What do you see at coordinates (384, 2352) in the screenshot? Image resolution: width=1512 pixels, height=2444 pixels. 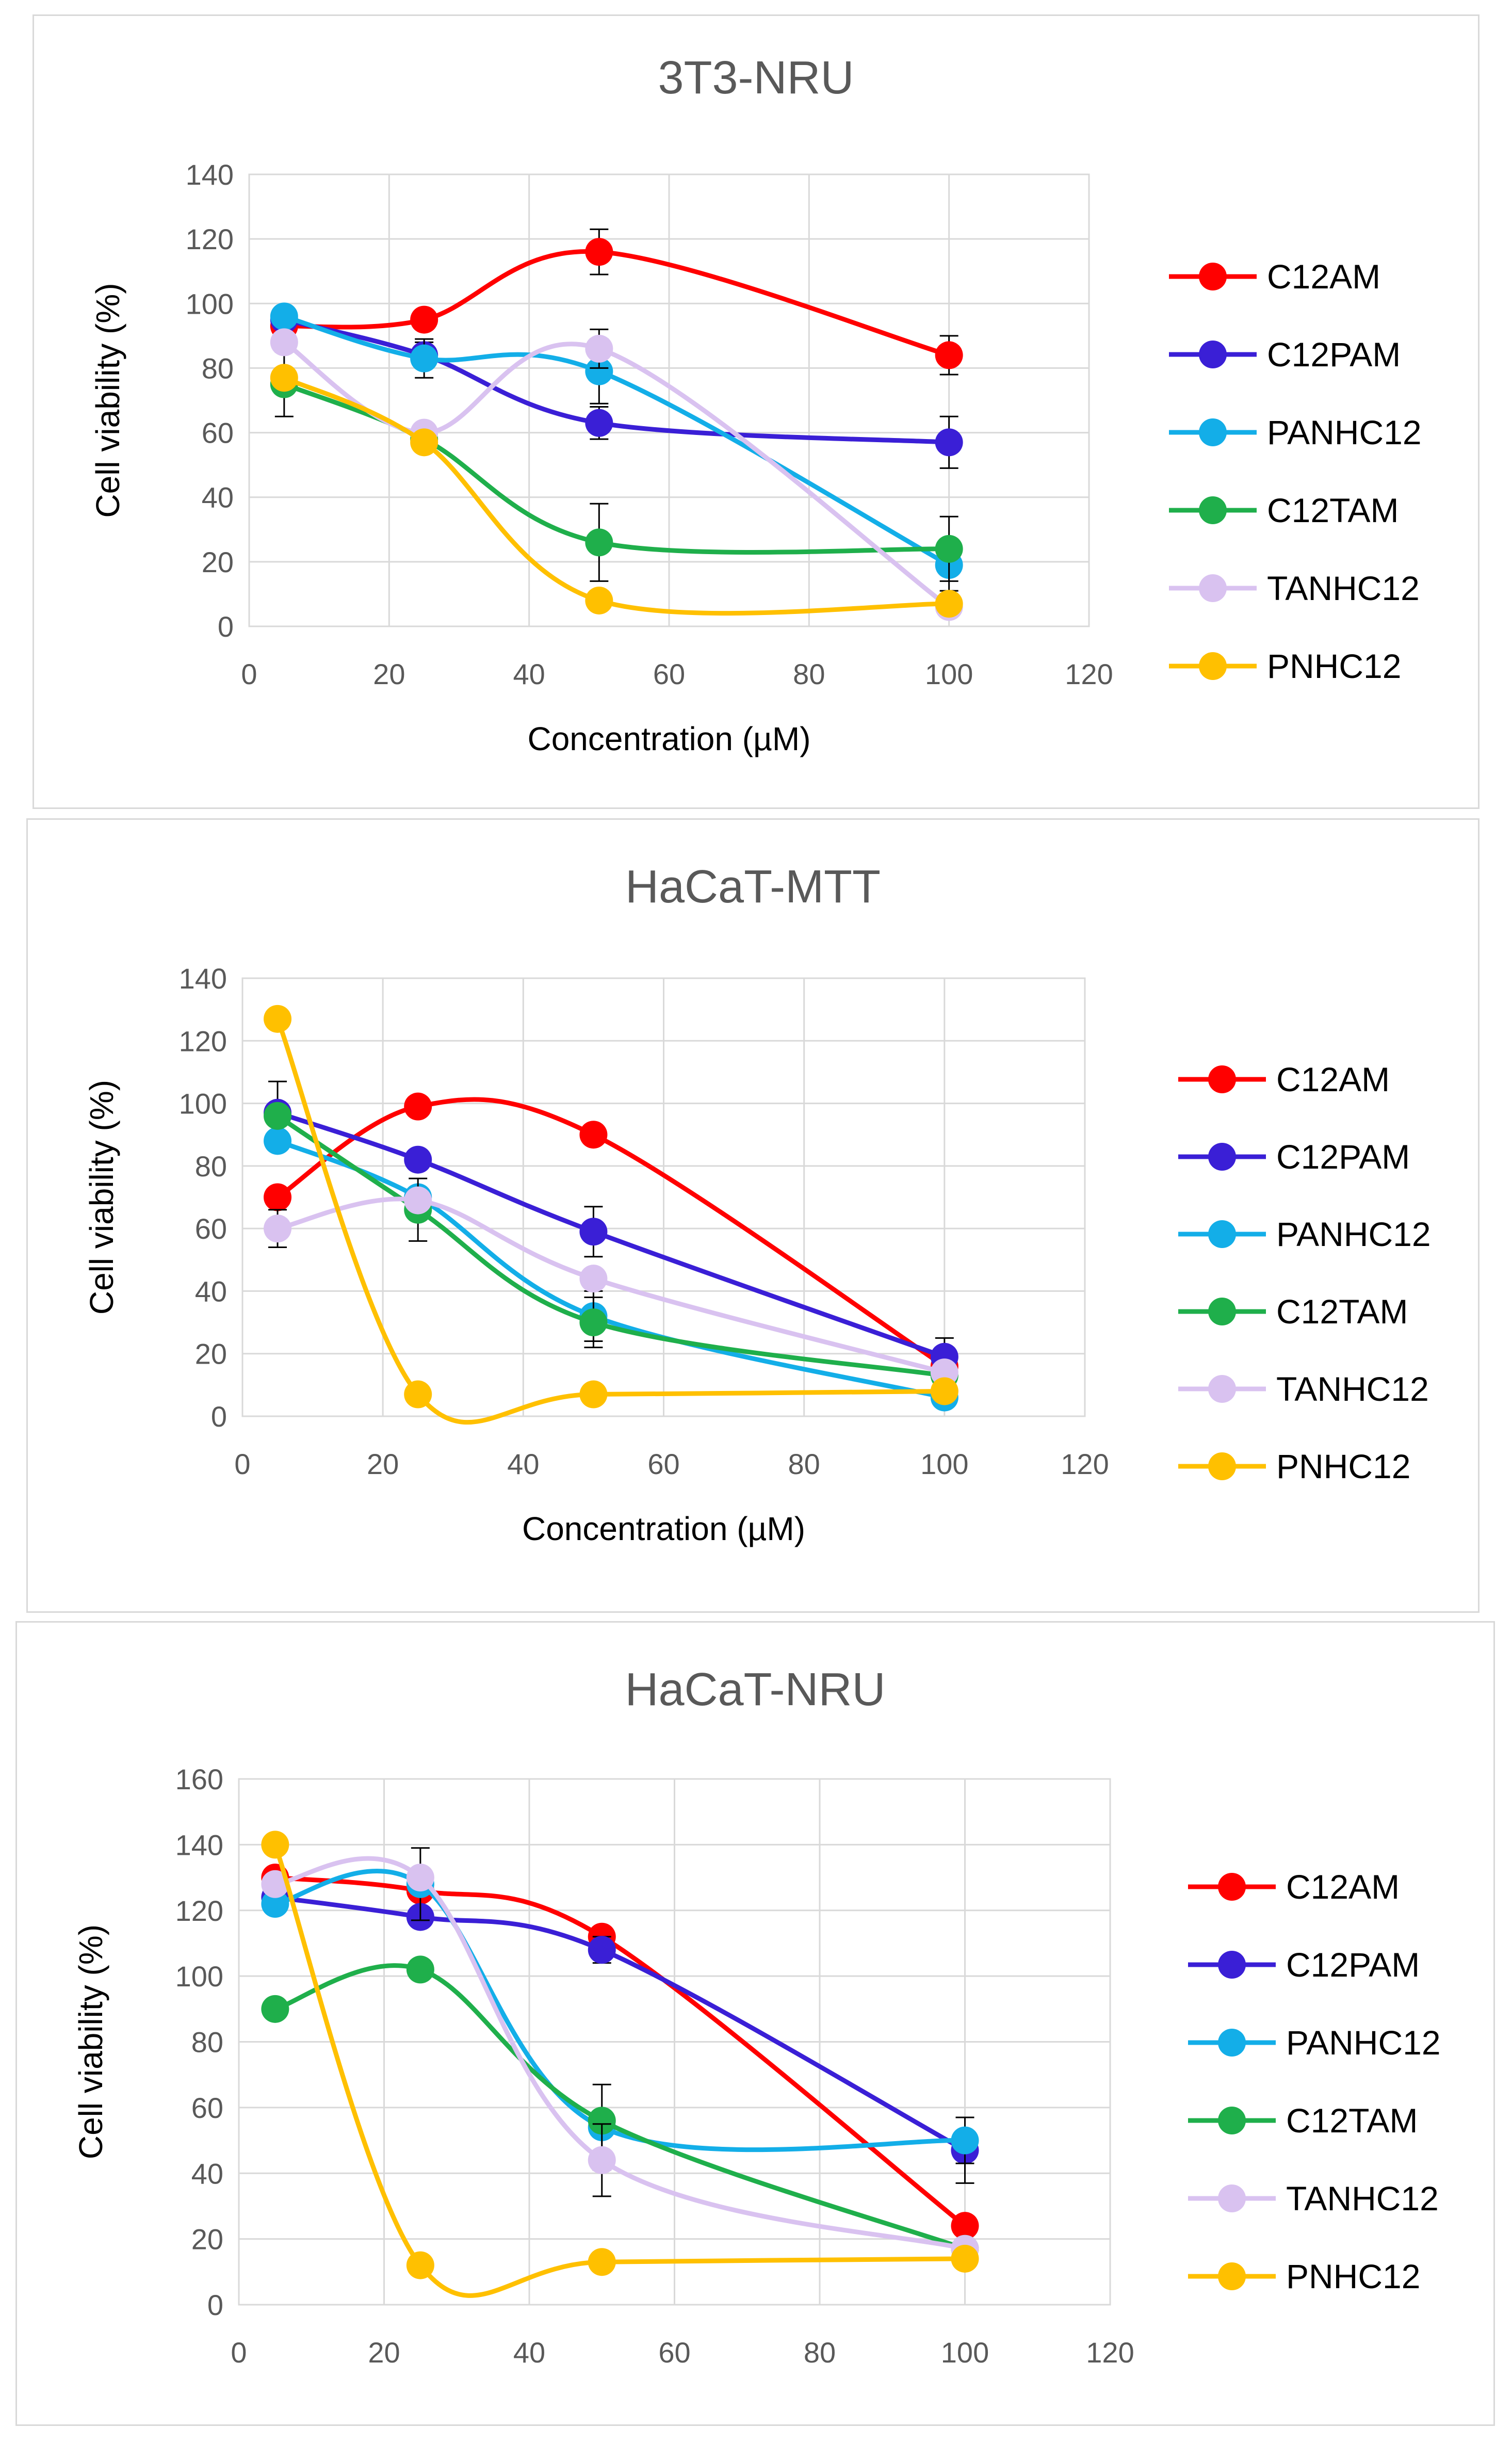 I see `x-tick-label: 20` at bounding box center [384, 2352].